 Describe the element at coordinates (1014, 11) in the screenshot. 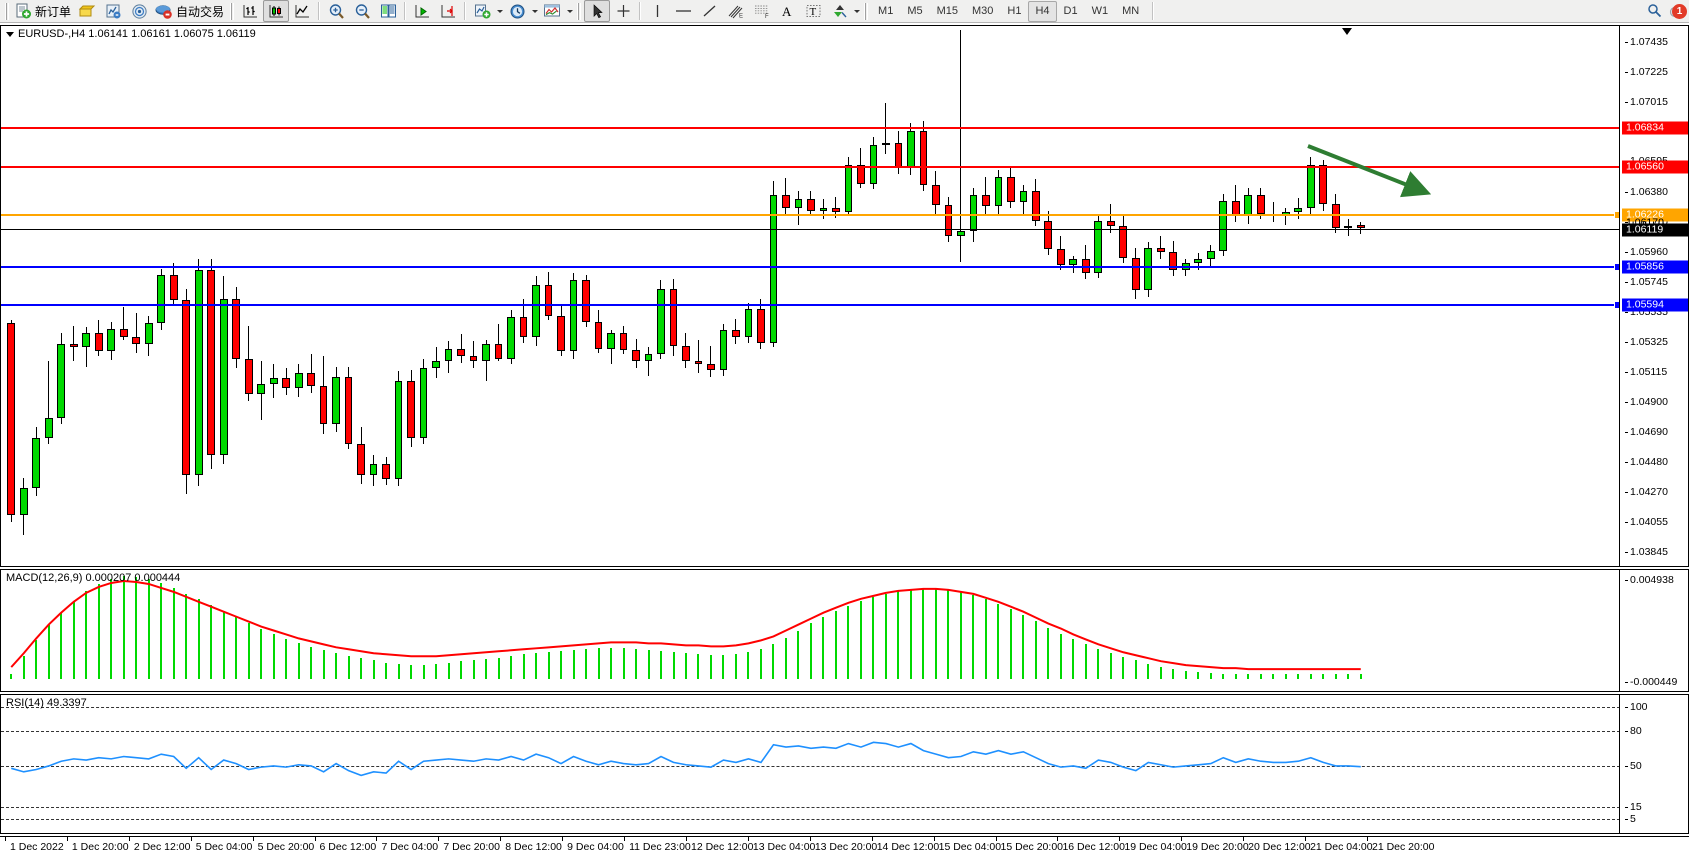

I see `timeframe-h1: H1` at that location.